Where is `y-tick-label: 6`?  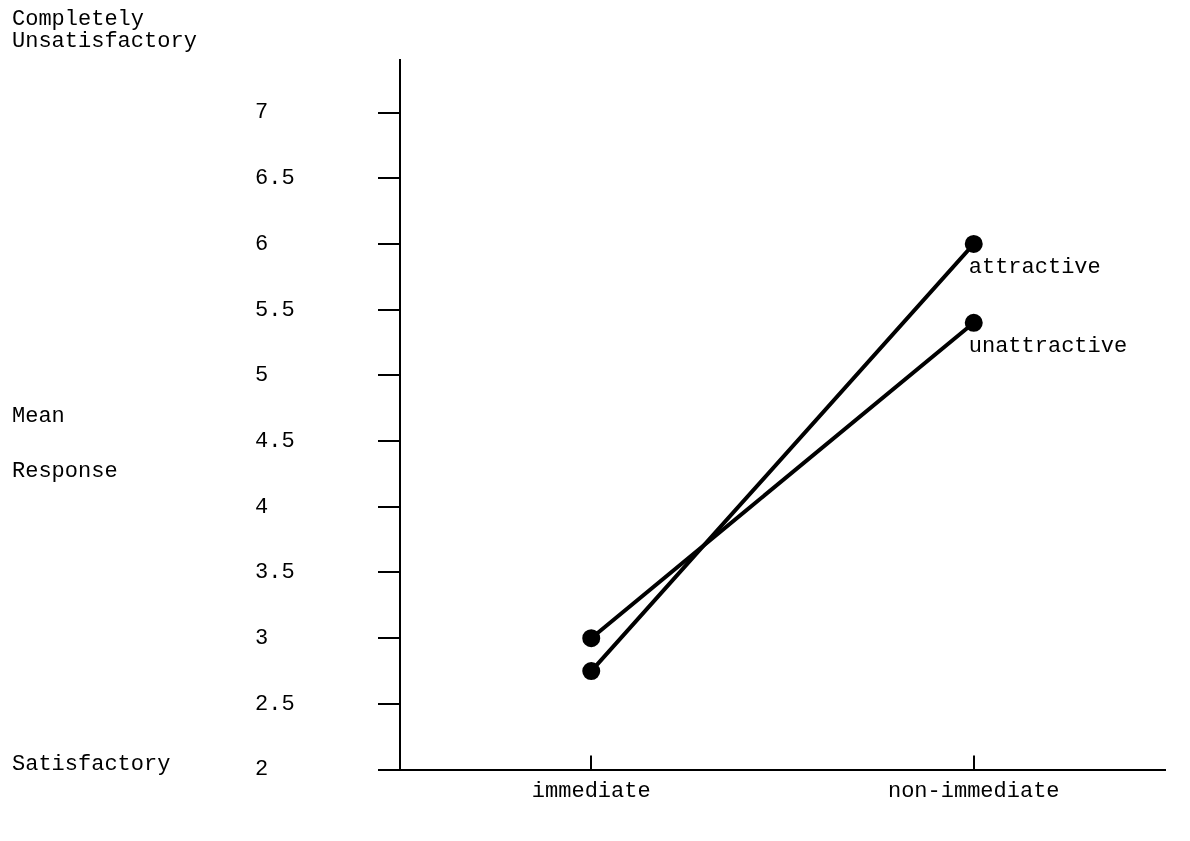 y-tick-label: 6 is located at coordinates (262, 244).